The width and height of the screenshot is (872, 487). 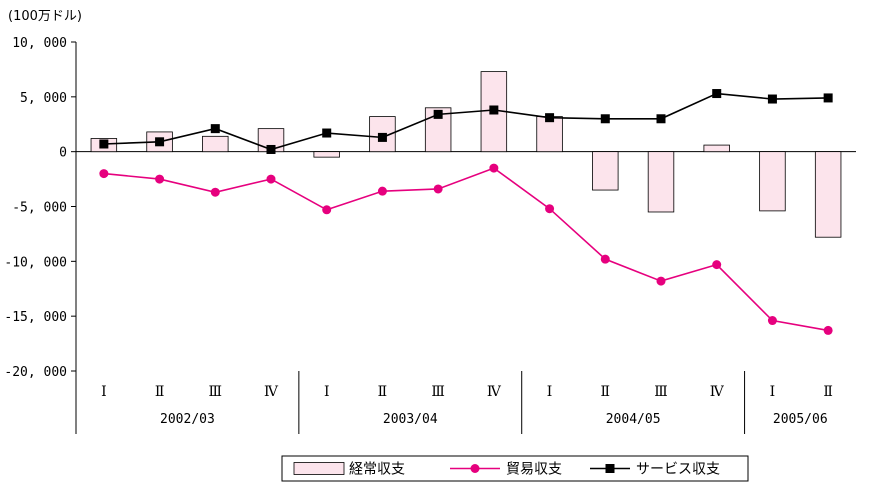 I want to click on x-group-label: 2003/04, so click(x=410, y=419).